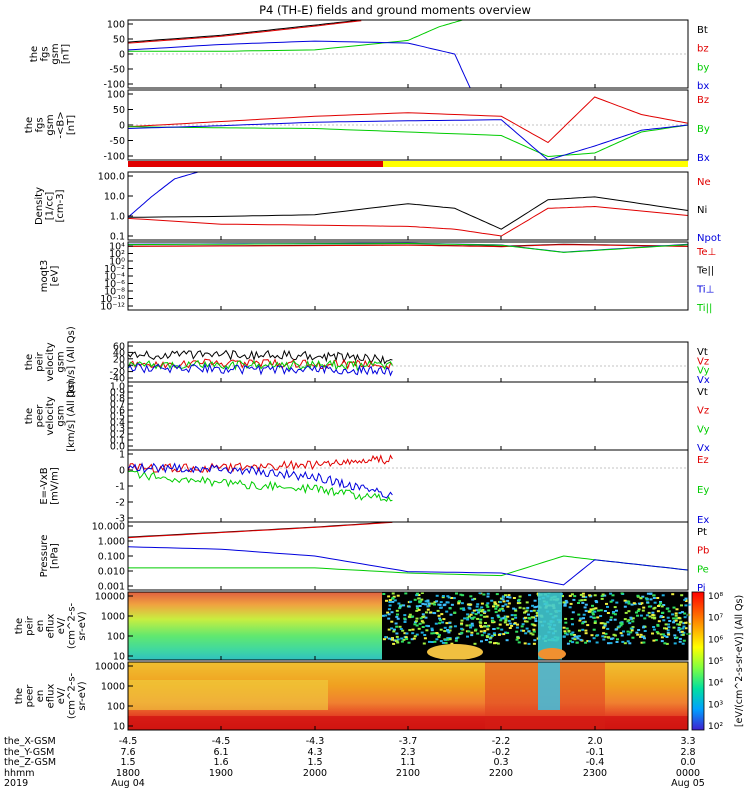 The image size is (750, 800). I want to click on ytick-label: 0.4, so click(117, 423).